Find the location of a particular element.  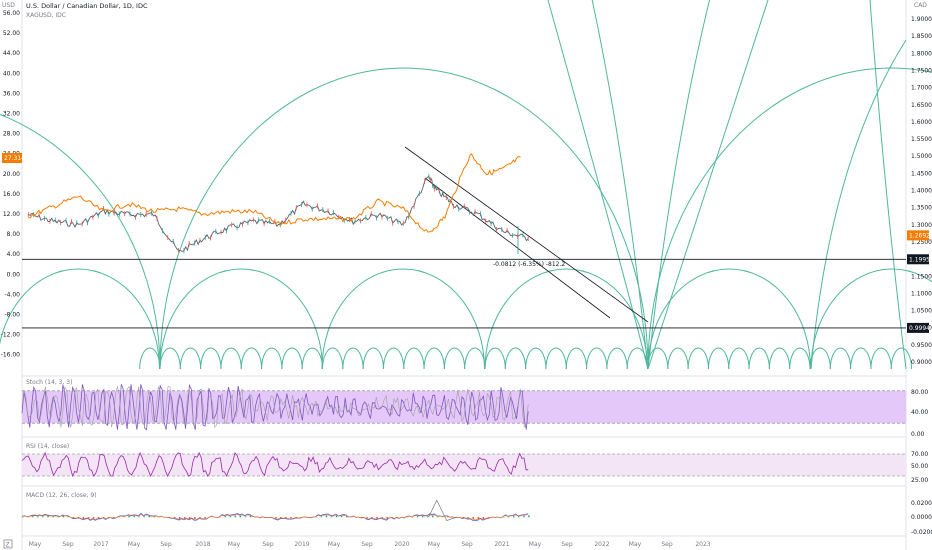

indicator-lines is located at coordinates (275, 452).